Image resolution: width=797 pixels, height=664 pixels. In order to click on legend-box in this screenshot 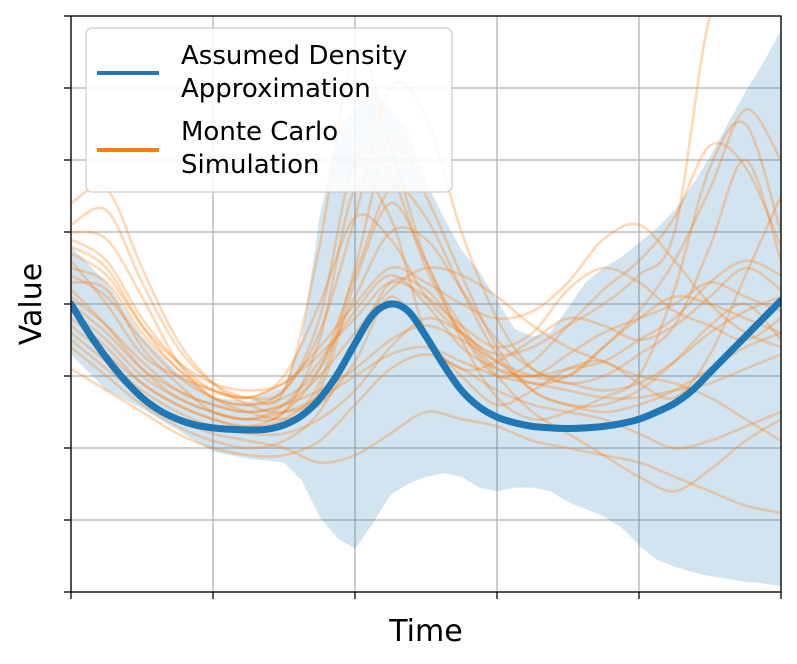, I will do `click(269, 110)`.